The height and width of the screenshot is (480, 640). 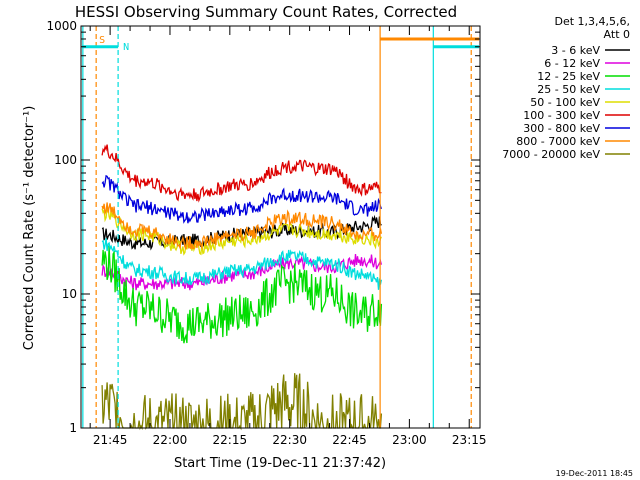 What do you see at coordinates (572, 63) in the screenshot?
I see `legend-label: 6 - 12 keV` at bounding box center [572, 63].